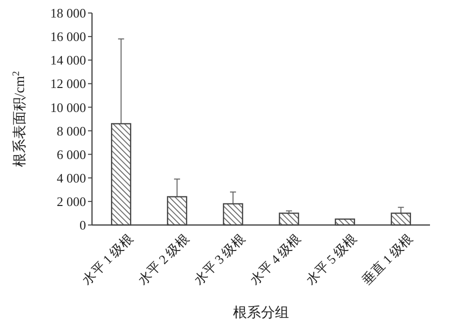 This screenshot has width=450, height=323. Describe the element at coordinates (68, 84) in the screenshot. I see `y-tick-label: 12 000` at that location.